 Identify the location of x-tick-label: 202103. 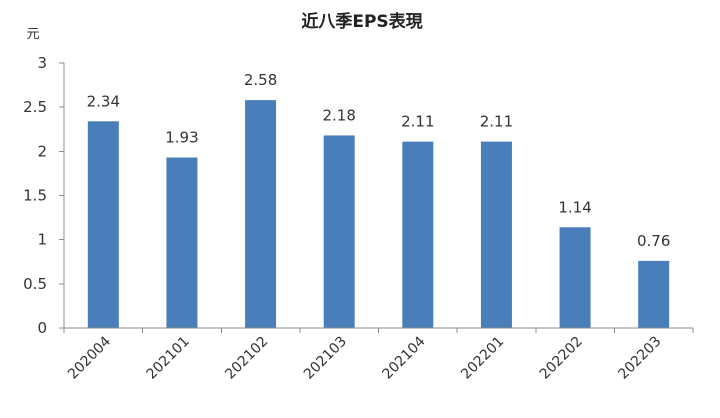
(325, 358).